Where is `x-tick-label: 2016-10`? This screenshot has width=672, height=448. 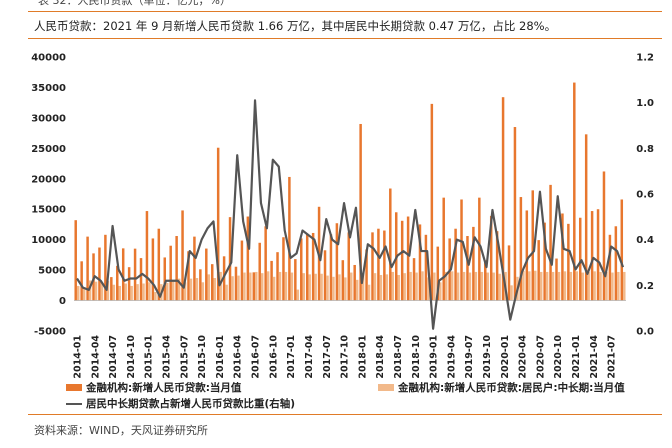
x-tick-label: 2016-10 is located at coordinates (273, 357).